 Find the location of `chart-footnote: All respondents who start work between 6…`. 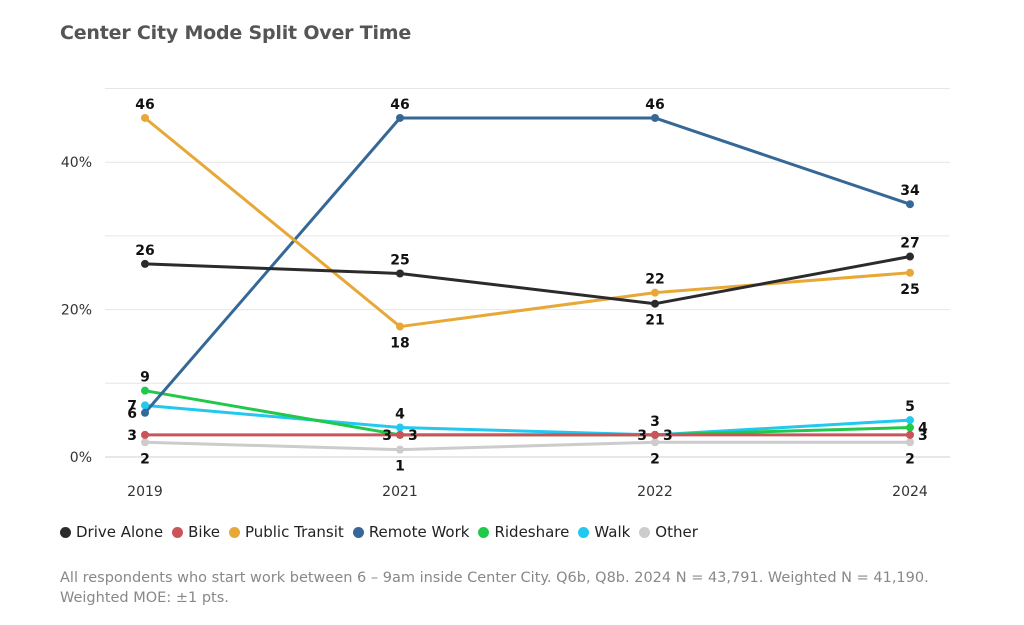

chart-footnote: All respondents who start work between 6… is located at coordinates (494, 588).